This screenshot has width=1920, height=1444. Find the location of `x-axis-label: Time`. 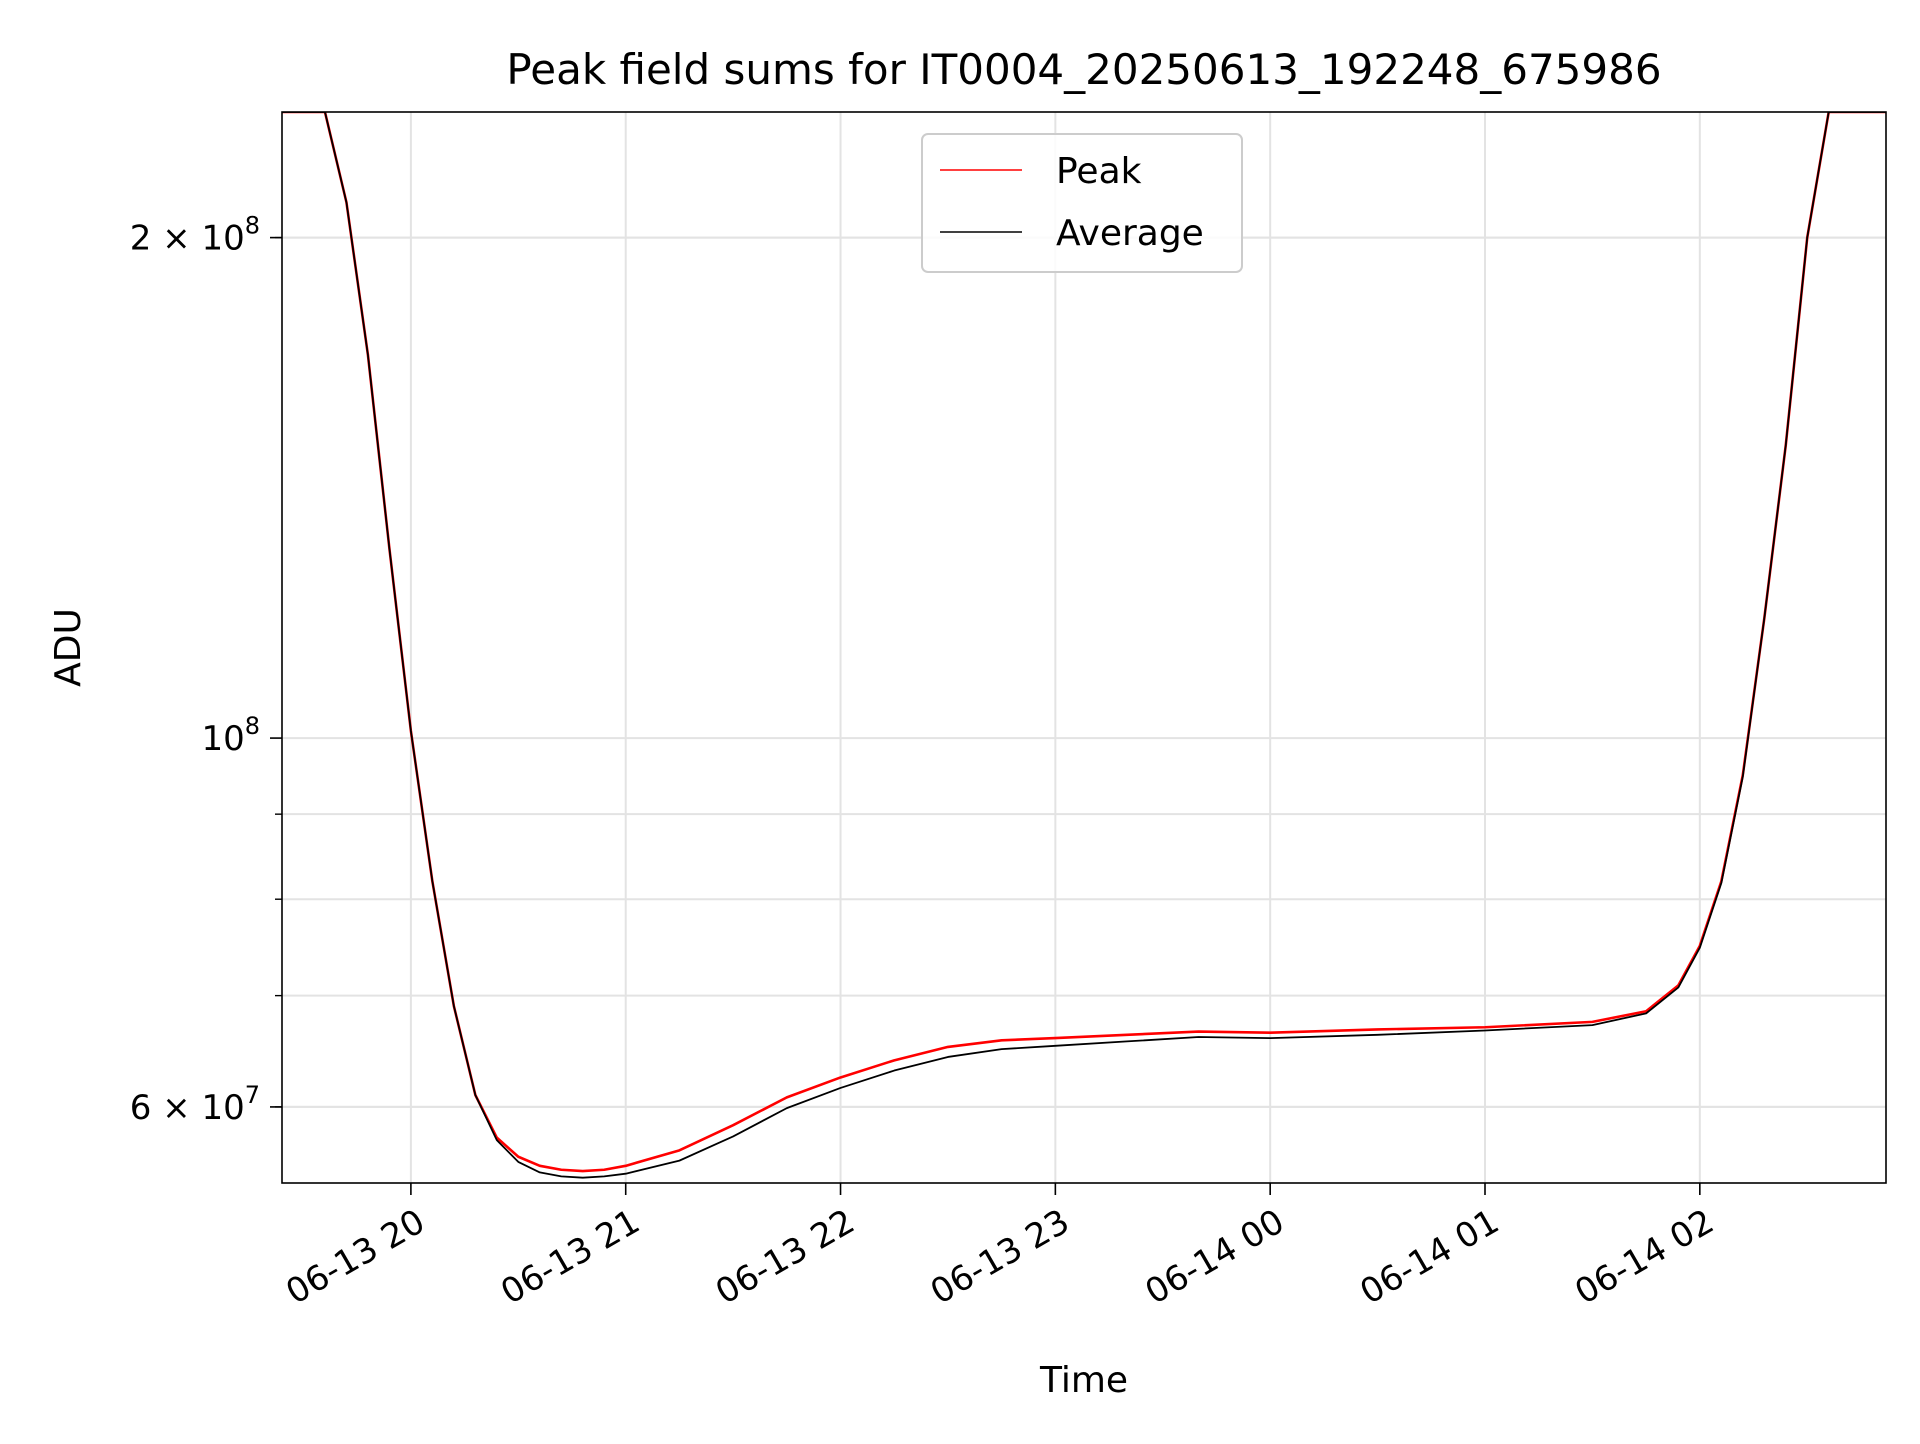

x-axis-label: Time is located at coordinates (1083, 1380).